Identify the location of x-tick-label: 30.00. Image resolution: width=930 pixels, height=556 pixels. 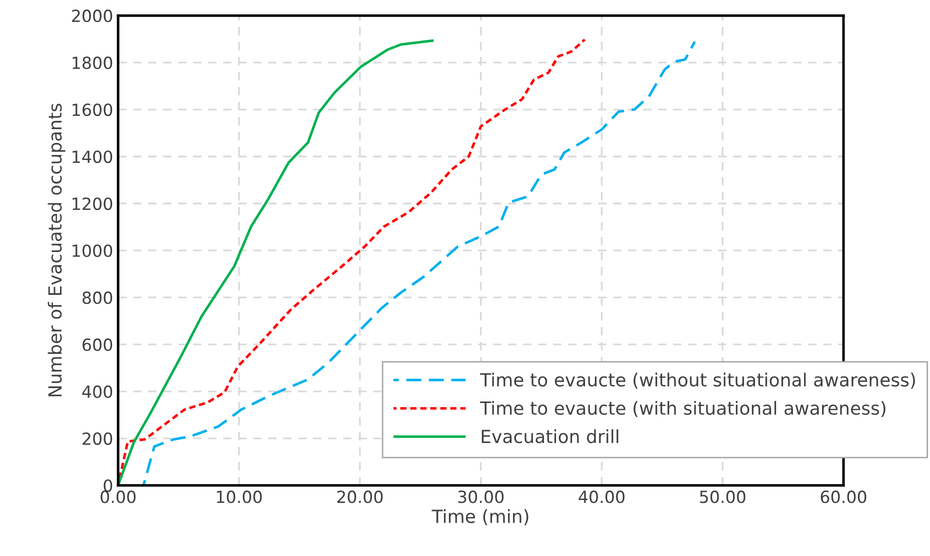
(481, 497).